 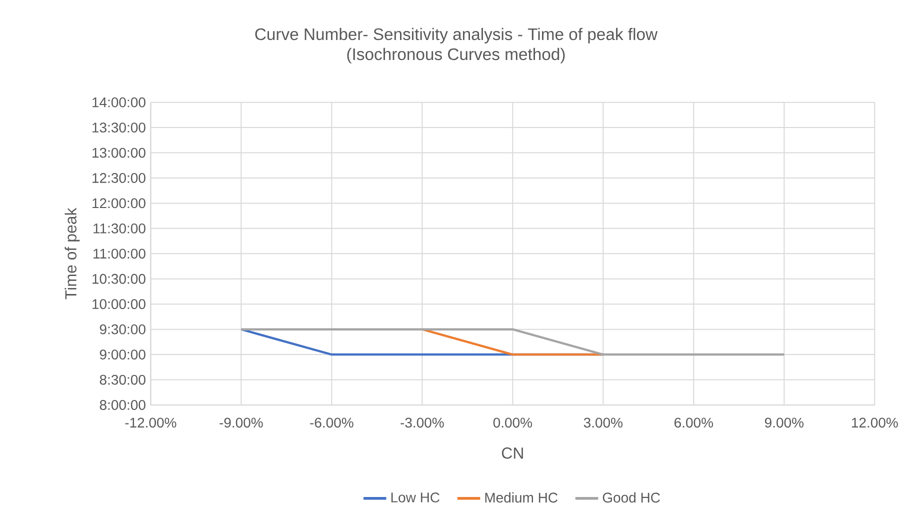 What do you see at coordinates (119, 203) in the screenshot?
I see `y-tick-label: 12:00:00` at bounding box center [119, 203].